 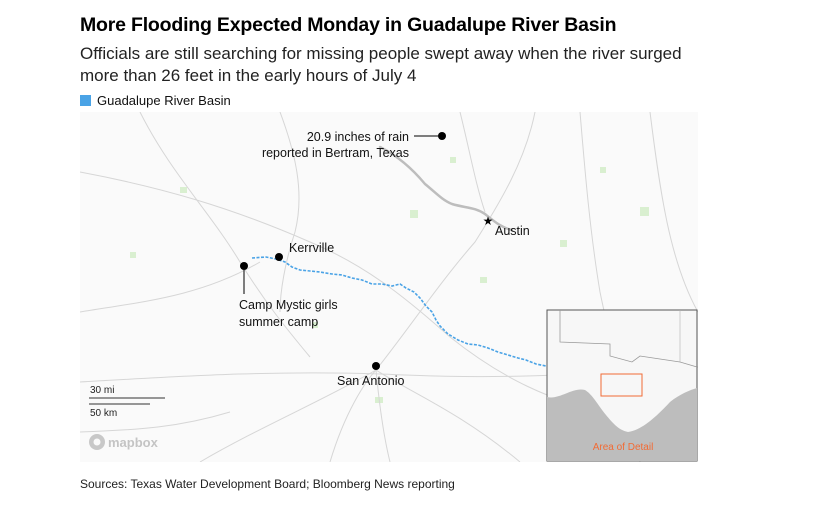 What do you see at coordinates (278, 322) in the screenshot?
I see `camp-label-line2: summer camp` at bounding box center [278, 322].